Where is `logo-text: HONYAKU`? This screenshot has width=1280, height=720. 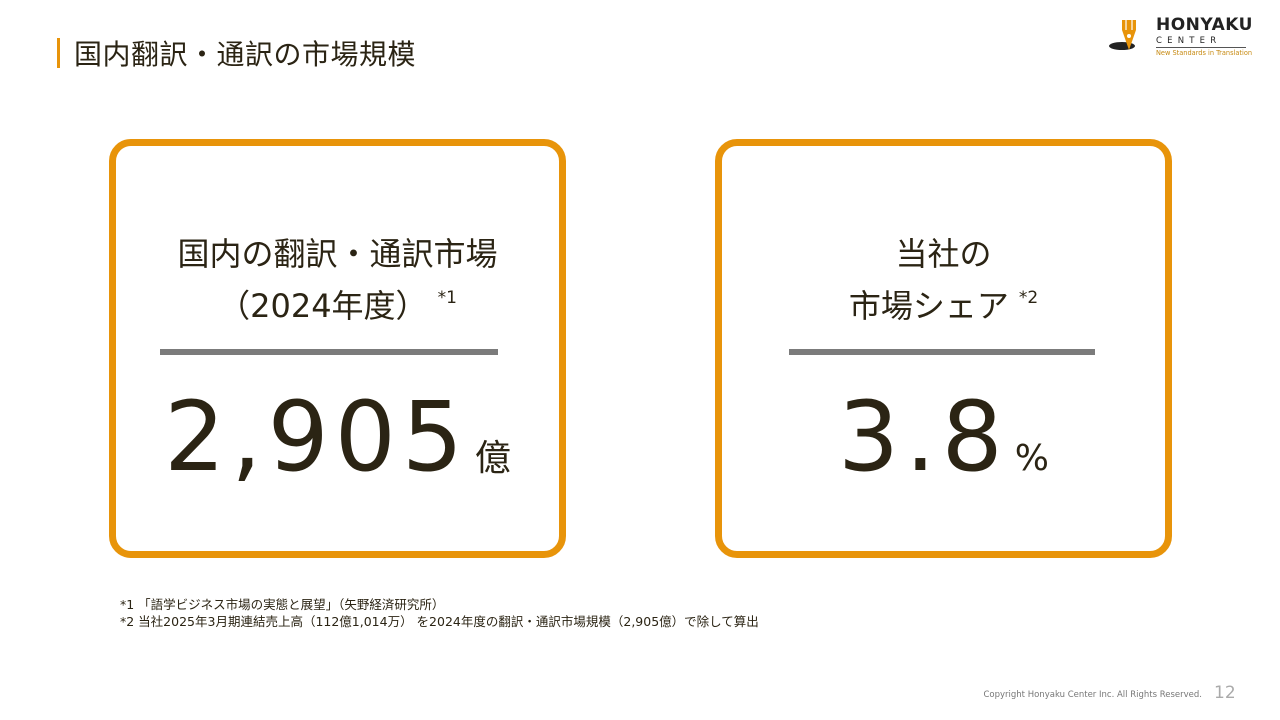 logo-text: HONYAKU is located at coordinates (1204, 25).